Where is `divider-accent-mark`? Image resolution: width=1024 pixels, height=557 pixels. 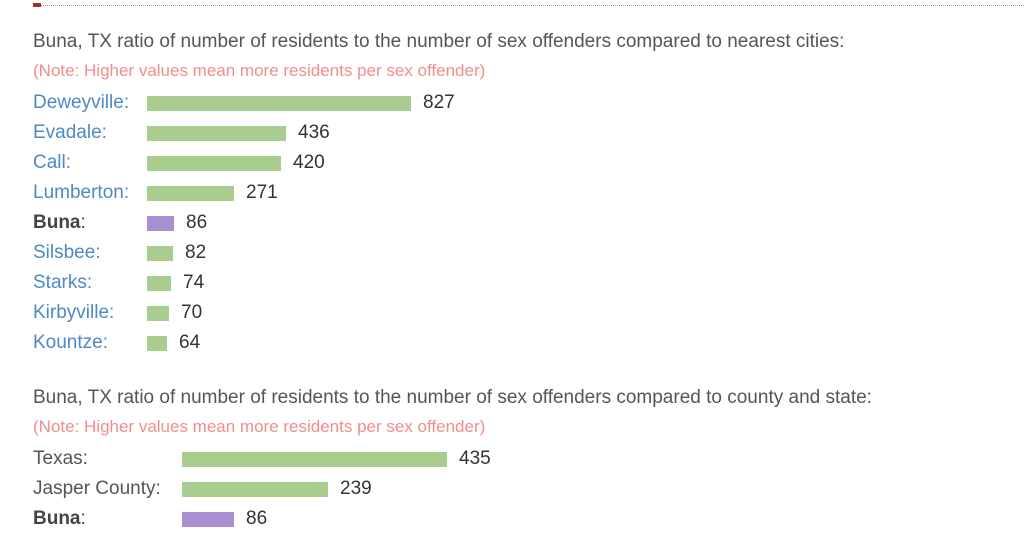
divider-accent-mark is located at coordinates (37, 5).